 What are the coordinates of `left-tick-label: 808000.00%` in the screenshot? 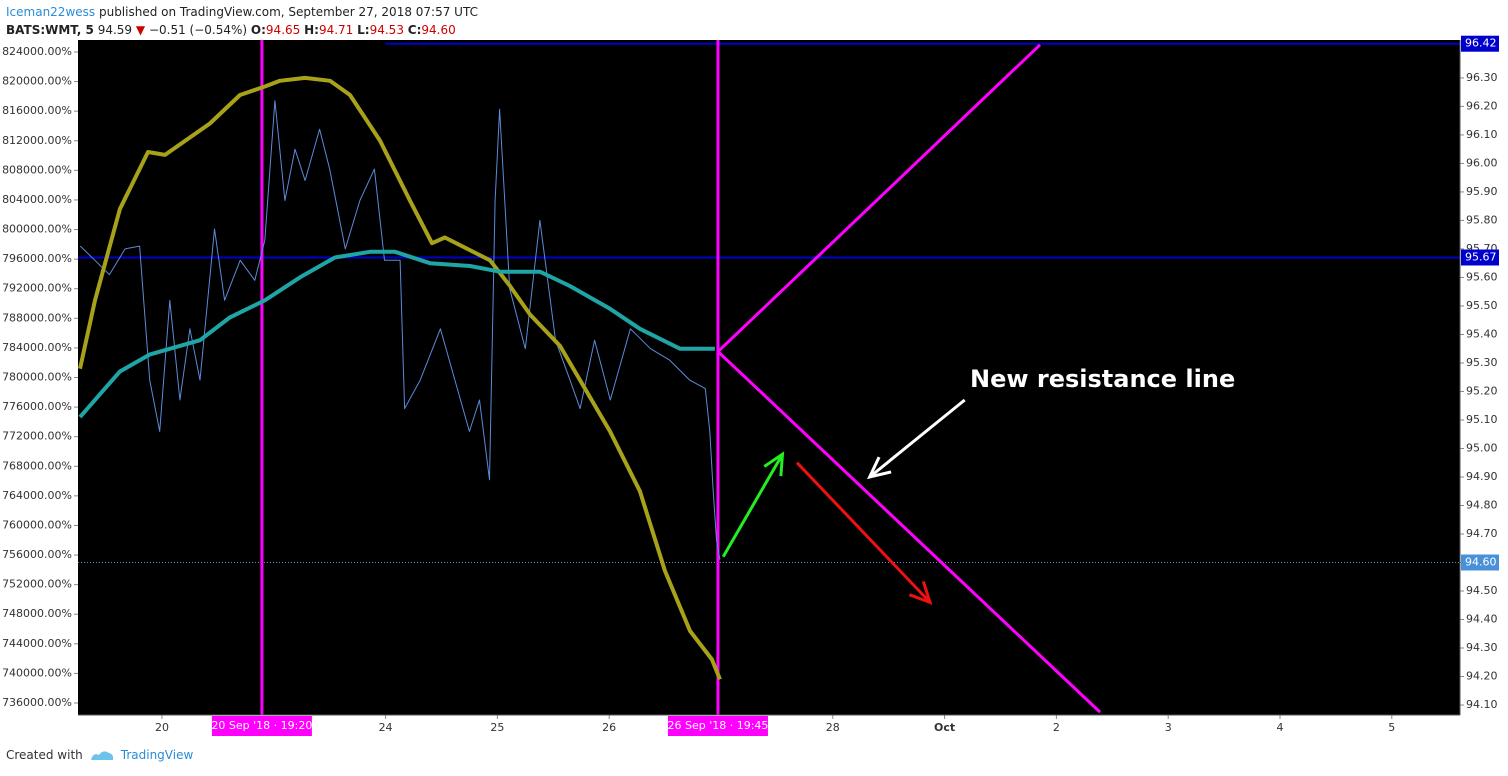 It's located at (37, 169).